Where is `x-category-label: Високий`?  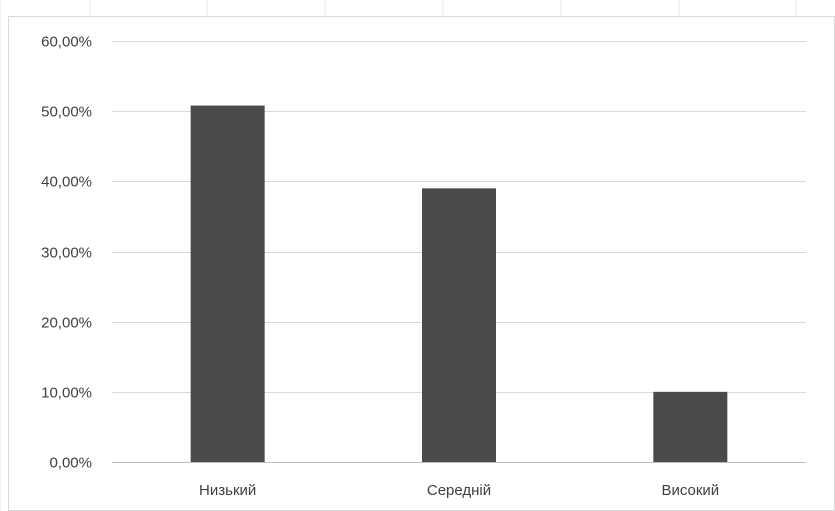 x-category-label: Високий is located at coordinates (690, 490).